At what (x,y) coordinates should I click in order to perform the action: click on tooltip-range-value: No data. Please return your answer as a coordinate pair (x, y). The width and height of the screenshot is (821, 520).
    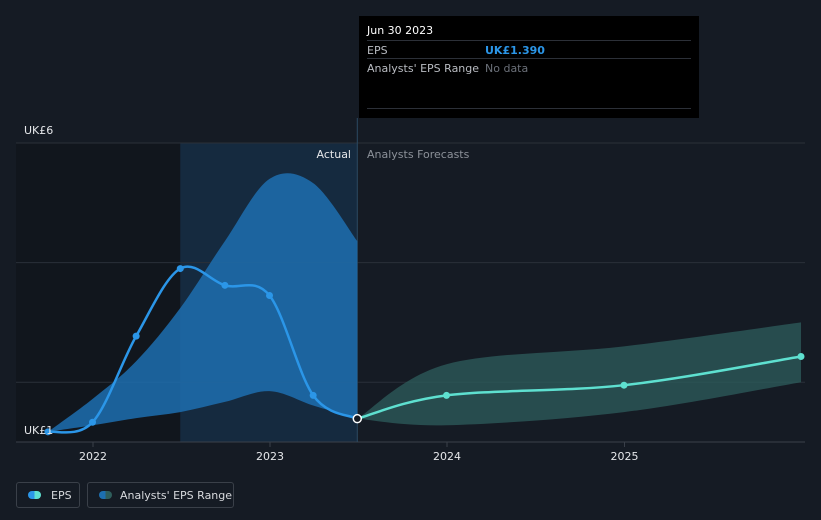
    Looking at the image, I should click on (507, 68).